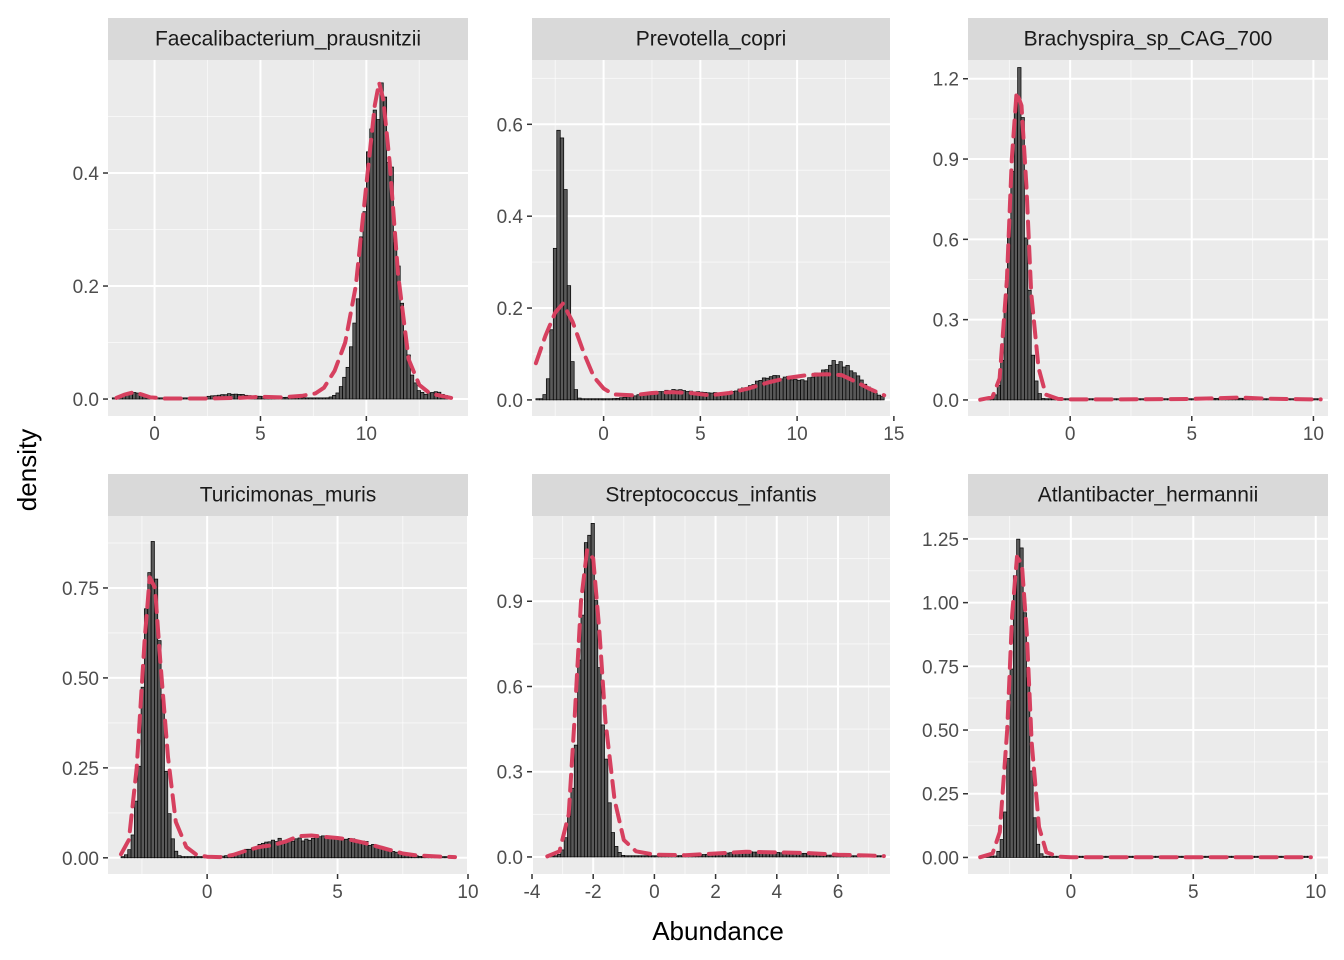 Image resolution: width=1344 pixels, height=960 pixels. What do you see at coordinates (940, 540) in the screenshot?
I see `y-tick-label: 1.25` at bounding box center [940, 540].